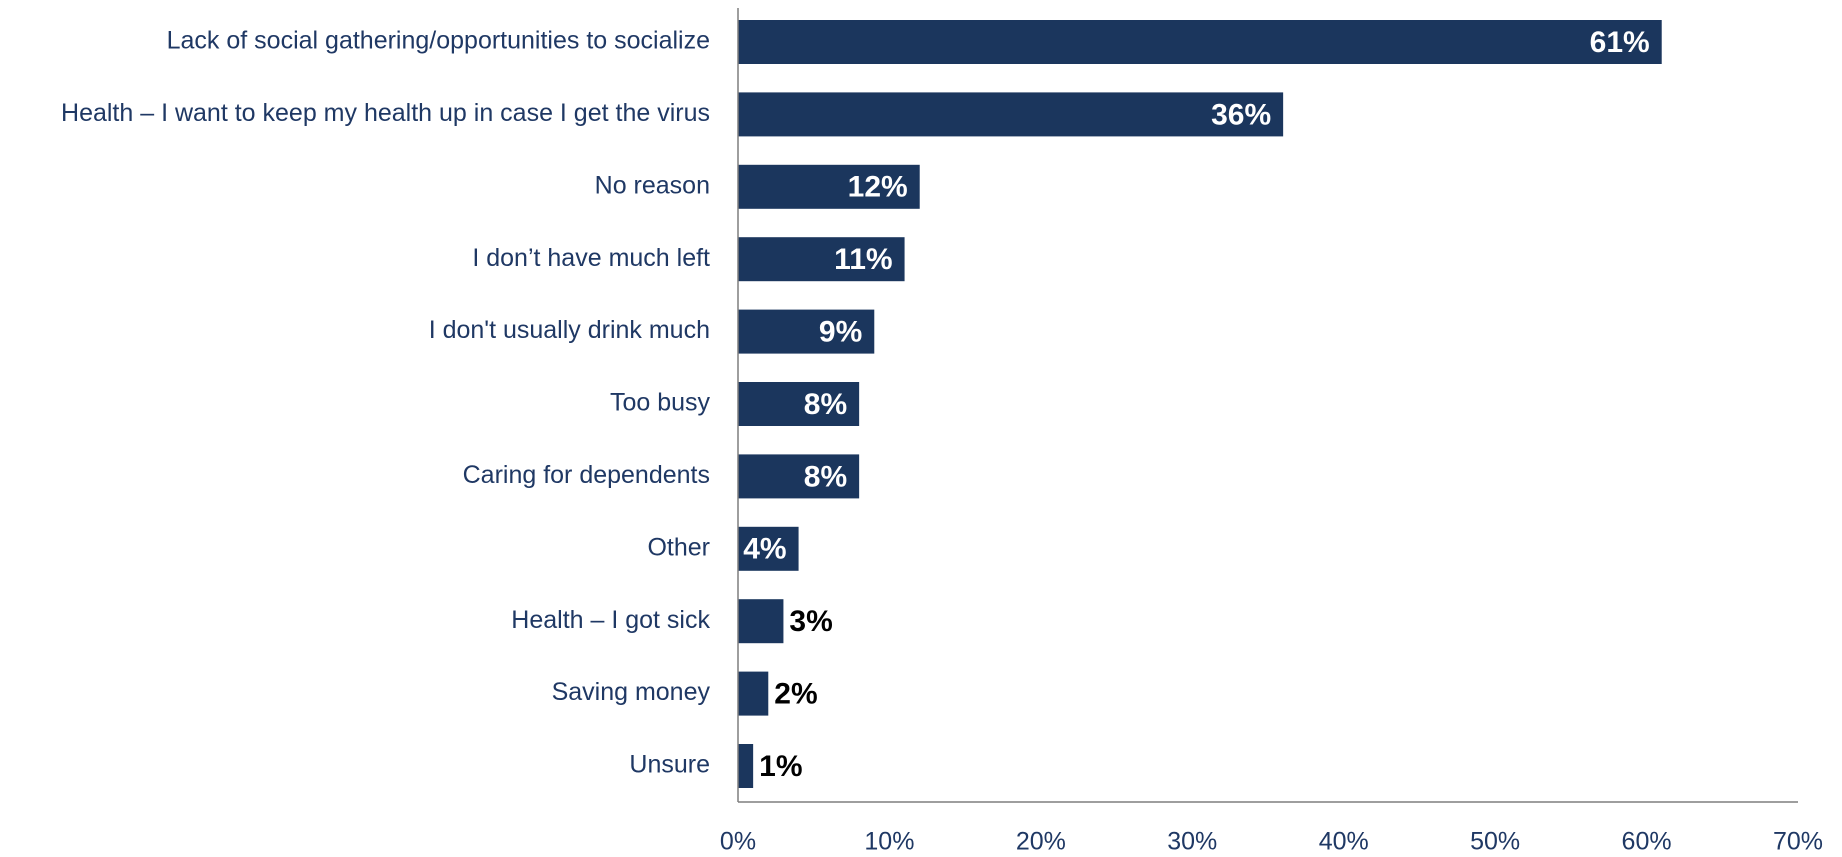  Describe the element at coordinates (1344, 842) in the screenshot. I see `x-tick-label: 40%` at that location.